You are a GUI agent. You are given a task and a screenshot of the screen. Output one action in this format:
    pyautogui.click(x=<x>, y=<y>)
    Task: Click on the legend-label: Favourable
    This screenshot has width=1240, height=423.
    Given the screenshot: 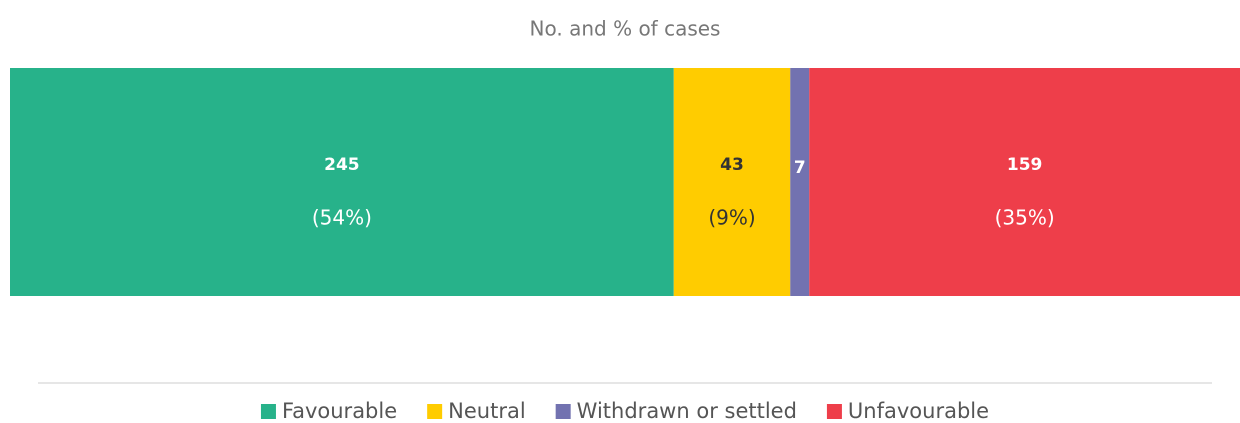 What is the action you would take?
    pyautogui.click(x=339, y=411)
    